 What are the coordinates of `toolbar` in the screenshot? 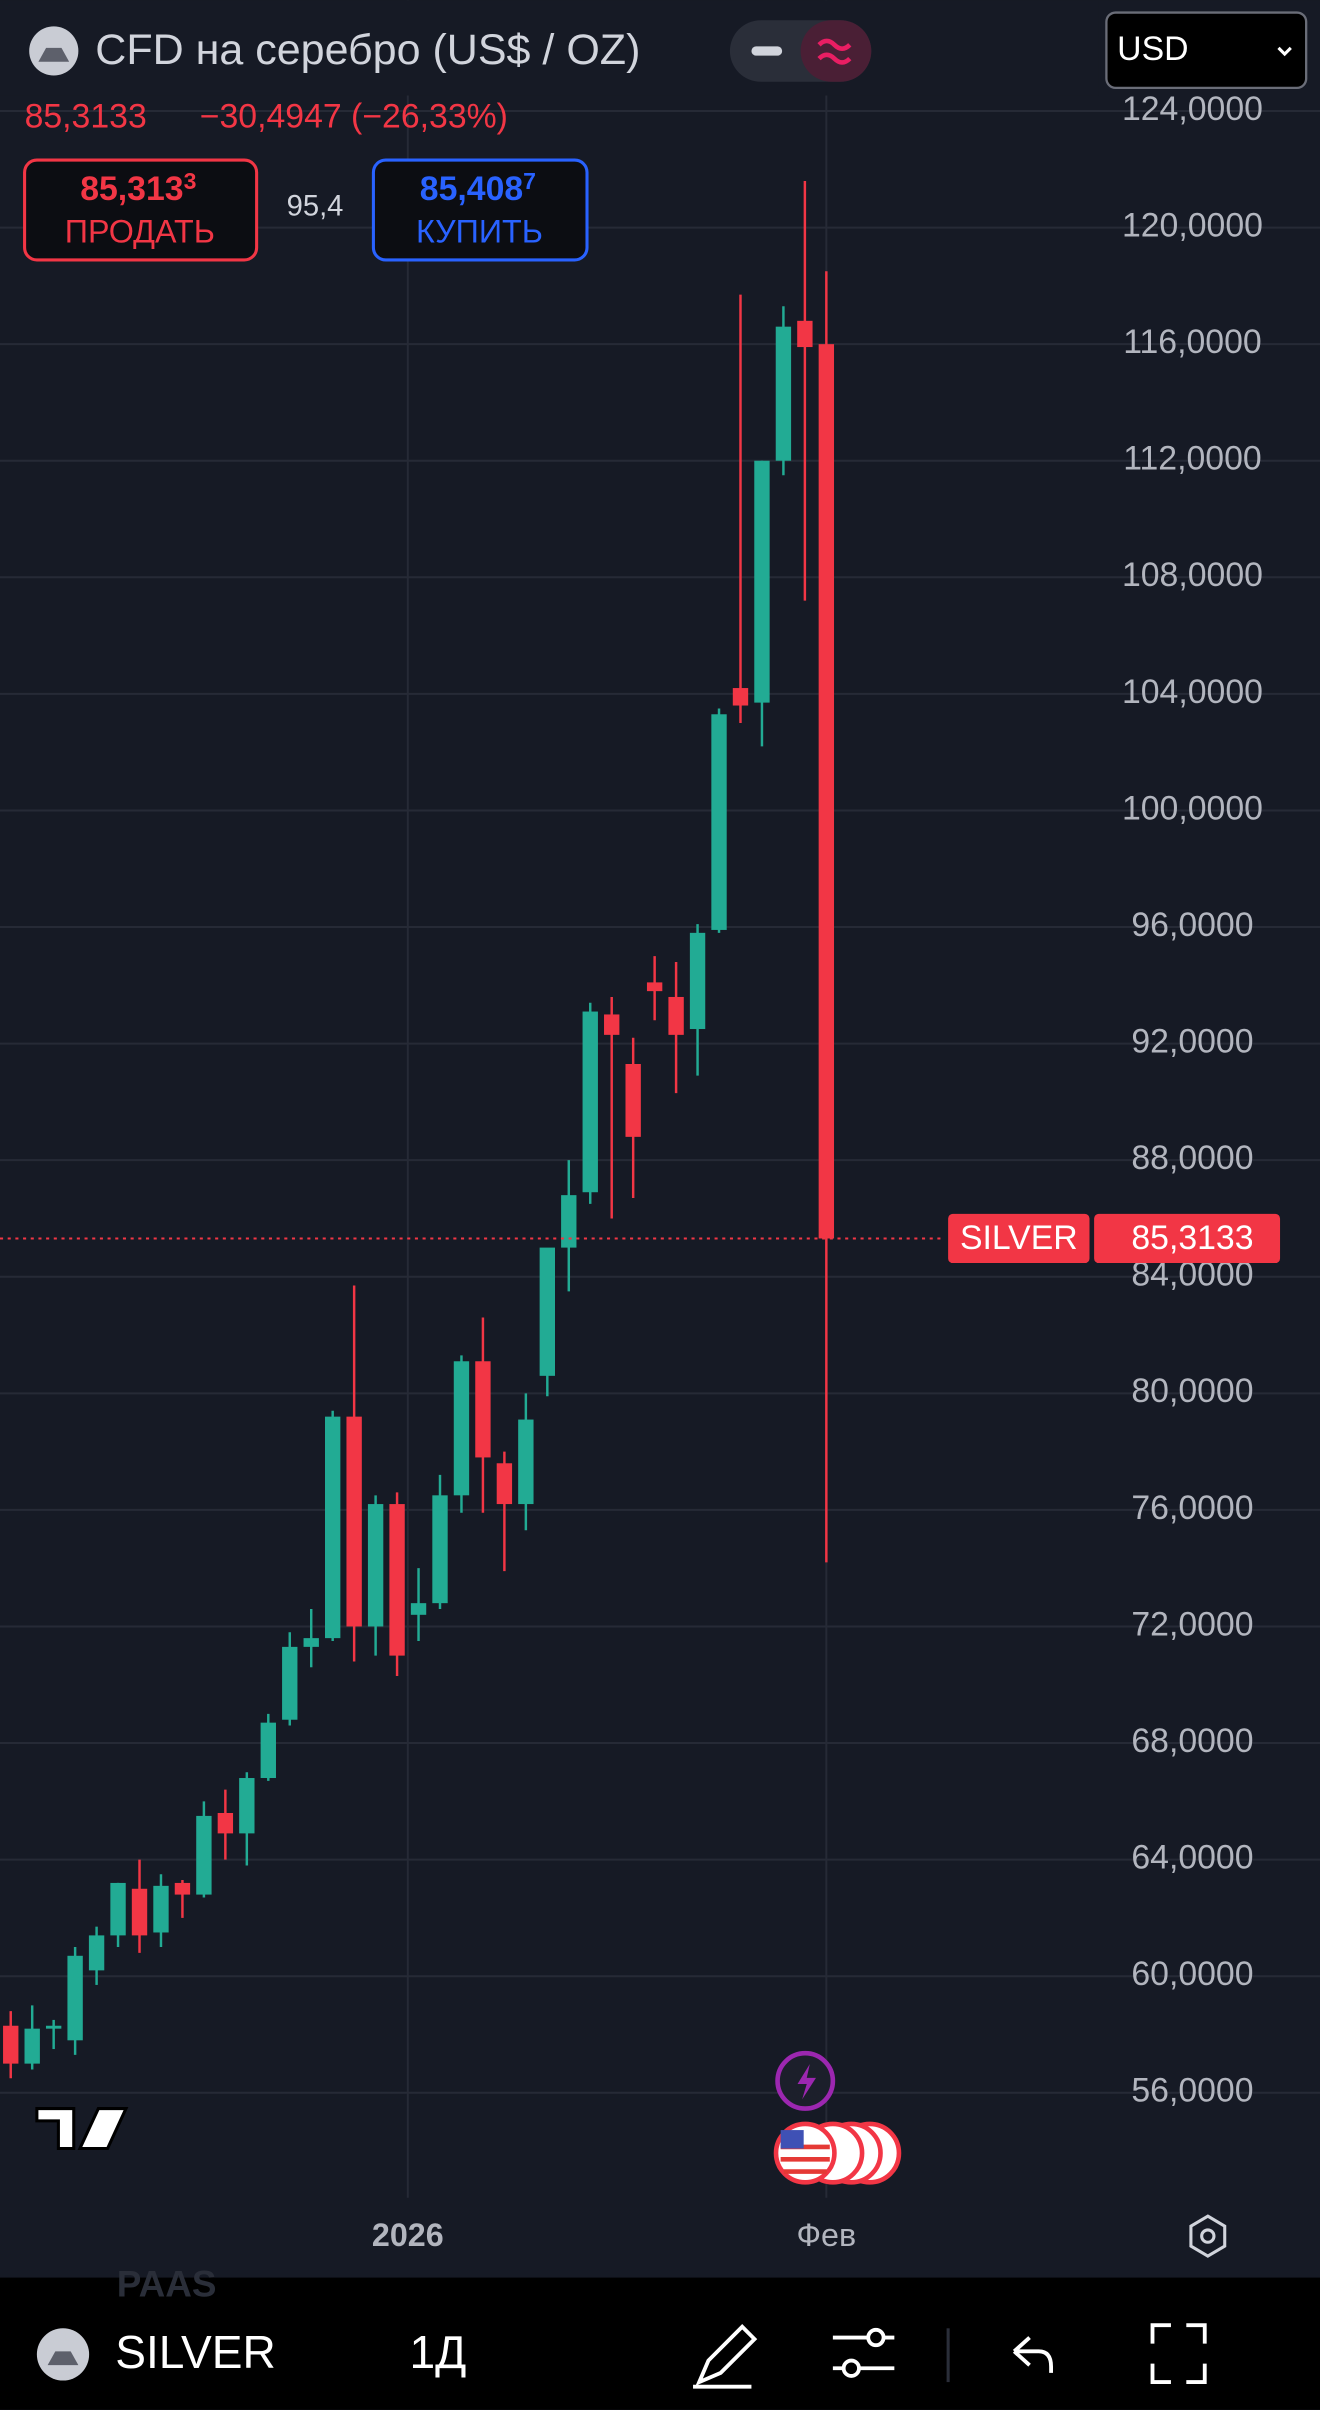 It's located at (660, 2343).